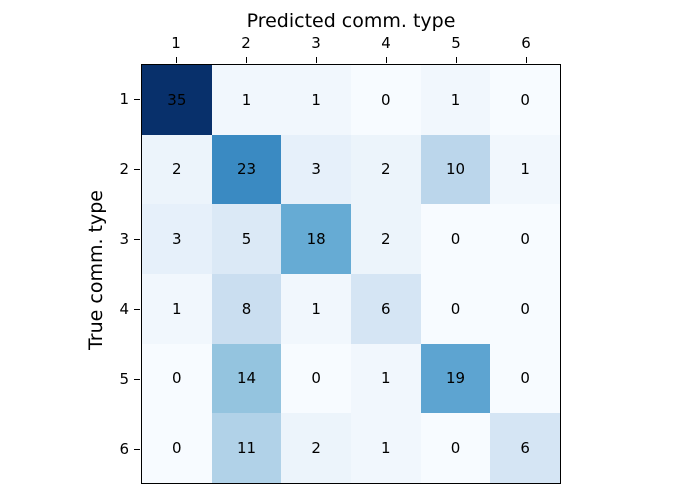 Image resolution: width=700 pixels, height=500 pixels. Describe the element at coordinates (124, 169) in the screenshot. I see `y-tick-label: 2` at that location.